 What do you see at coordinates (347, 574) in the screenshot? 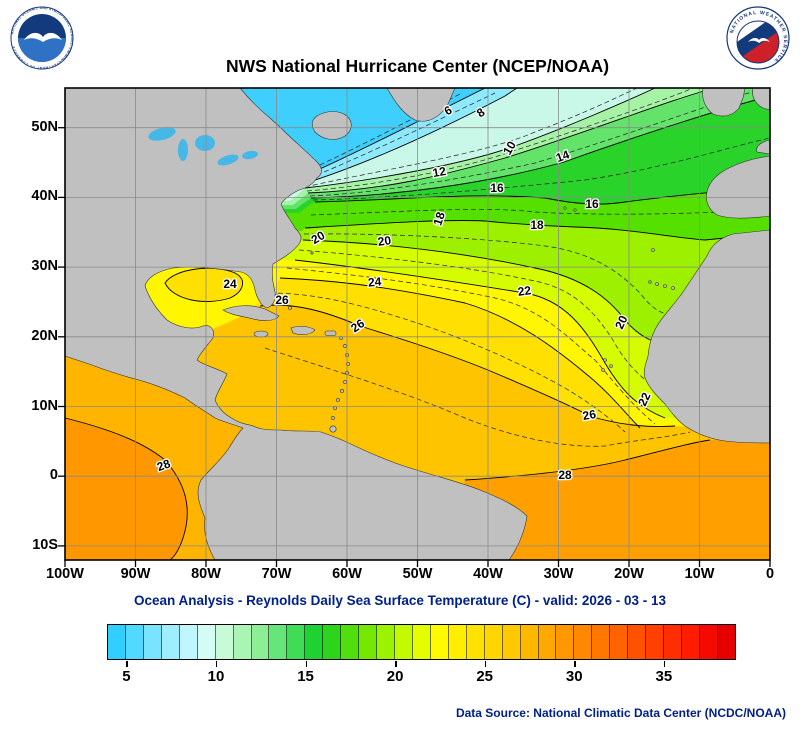
I see `lon-label: 60W` at bounding box center [347, 574].